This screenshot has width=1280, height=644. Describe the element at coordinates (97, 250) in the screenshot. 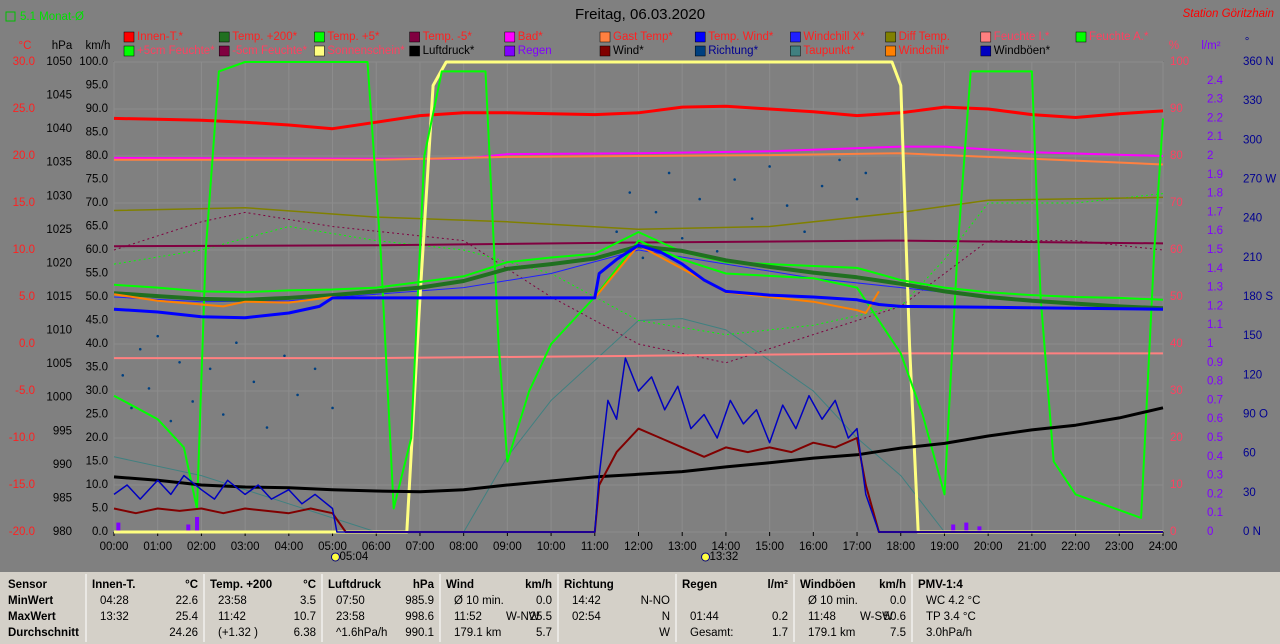

I see `y-tick-label: 60.0` at that location.